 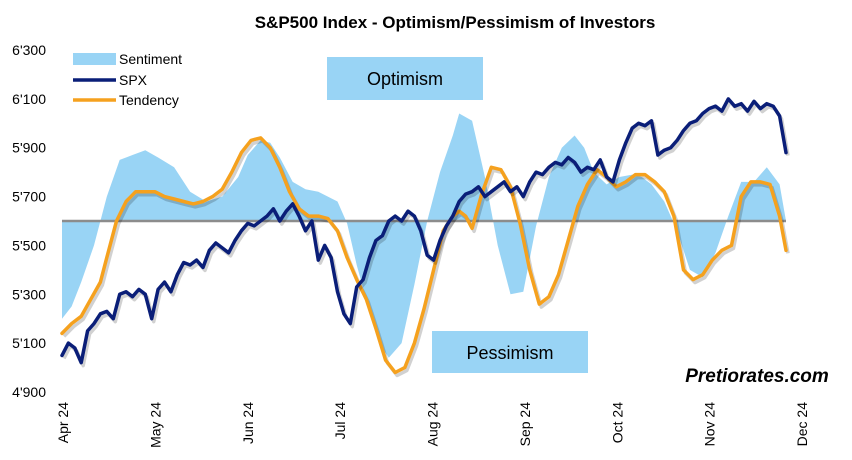 What do you see at coordinates (29, 221) in the screenshot?
I see `y-axis-ticks: 6'300 6'100 5'900 5'700 5'500 5'300 5'100 4'900` at bounding box center [29, 221].